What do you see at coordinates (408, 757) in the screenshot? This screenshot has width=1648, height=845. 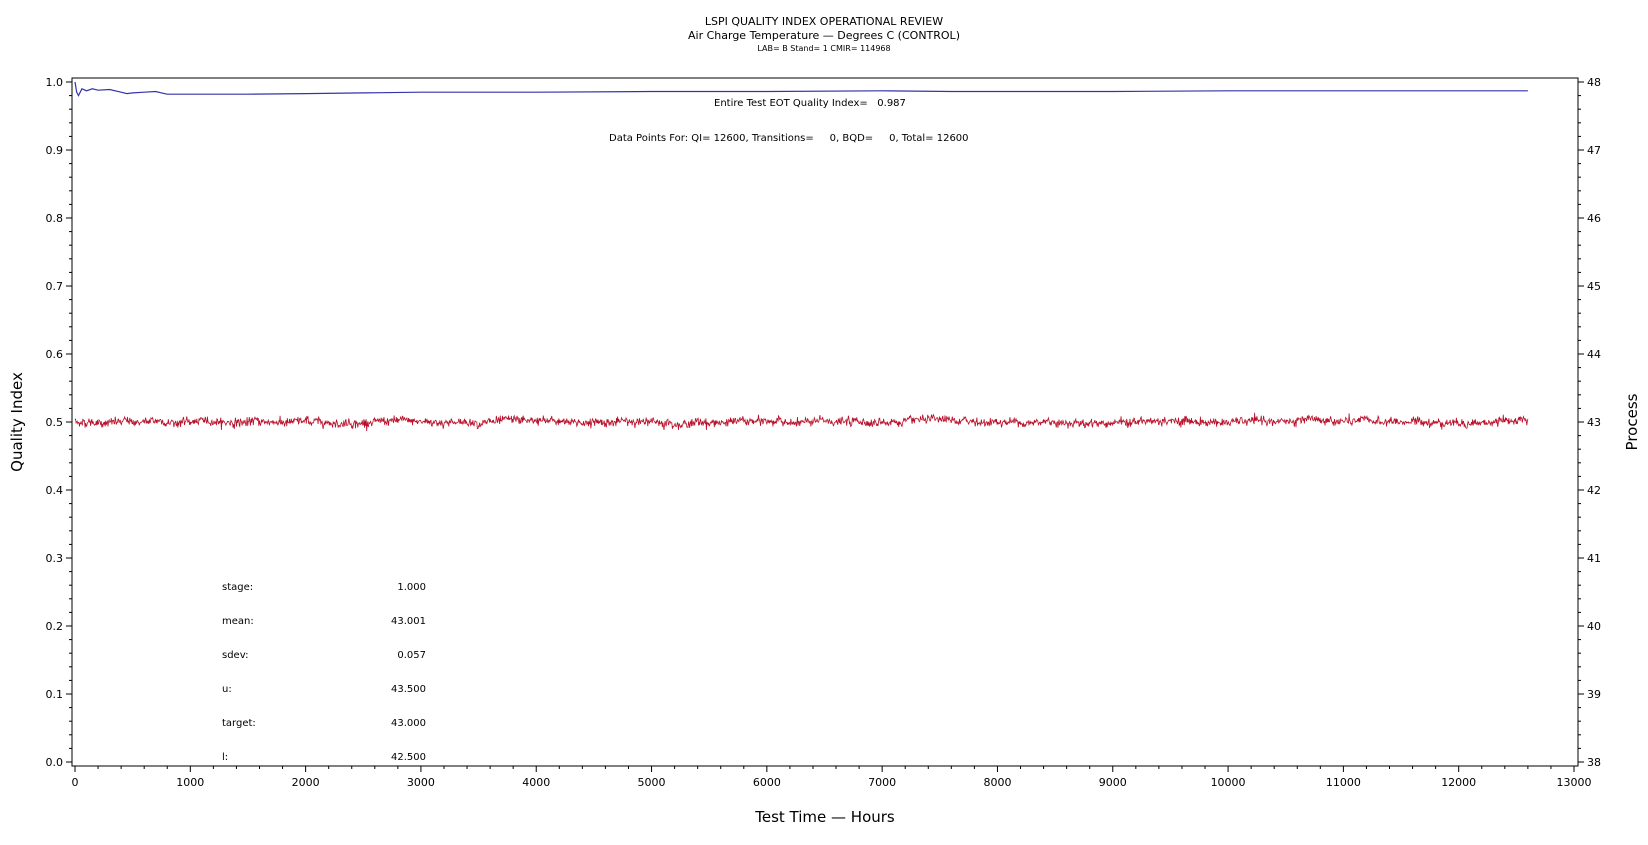 I see `stats-value: 42.500` at bounding box center [408, 757].